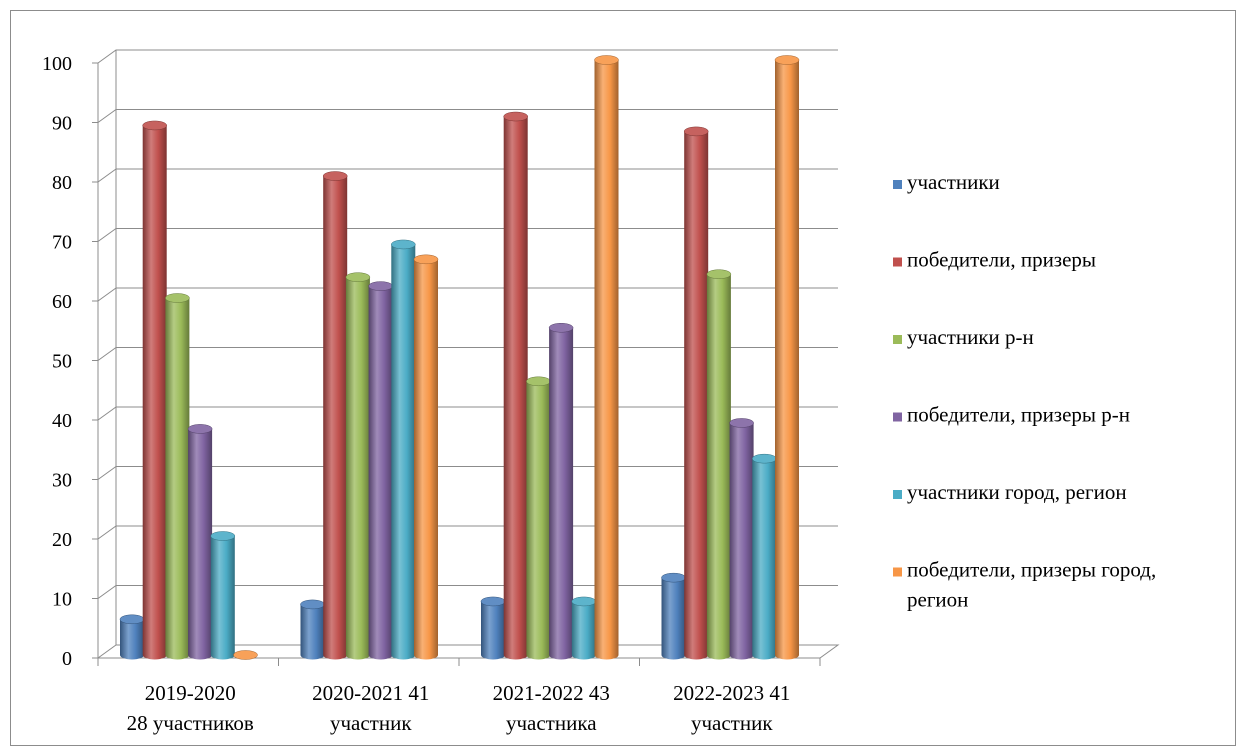  What do you see at coordinates (62, 124) in the screenshot?
I see `y-tick-label: 90` at bounding box center [62, 124].